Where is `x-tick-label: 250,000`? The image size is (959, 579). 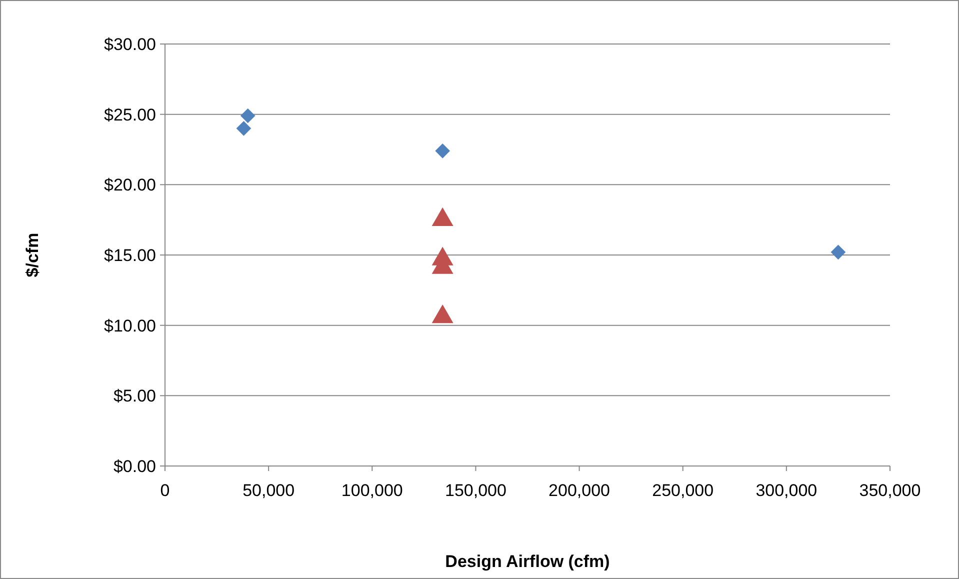 x-tick-label: 250,000 is located at coordinates (683, 490).